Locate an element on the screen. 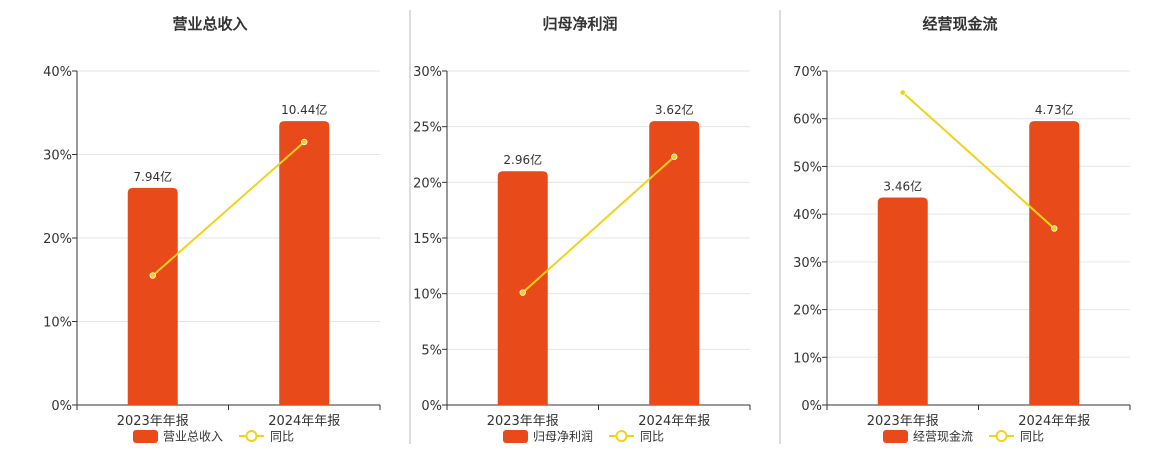  y-tick-label: 25% is located at coordinates (427, 128).